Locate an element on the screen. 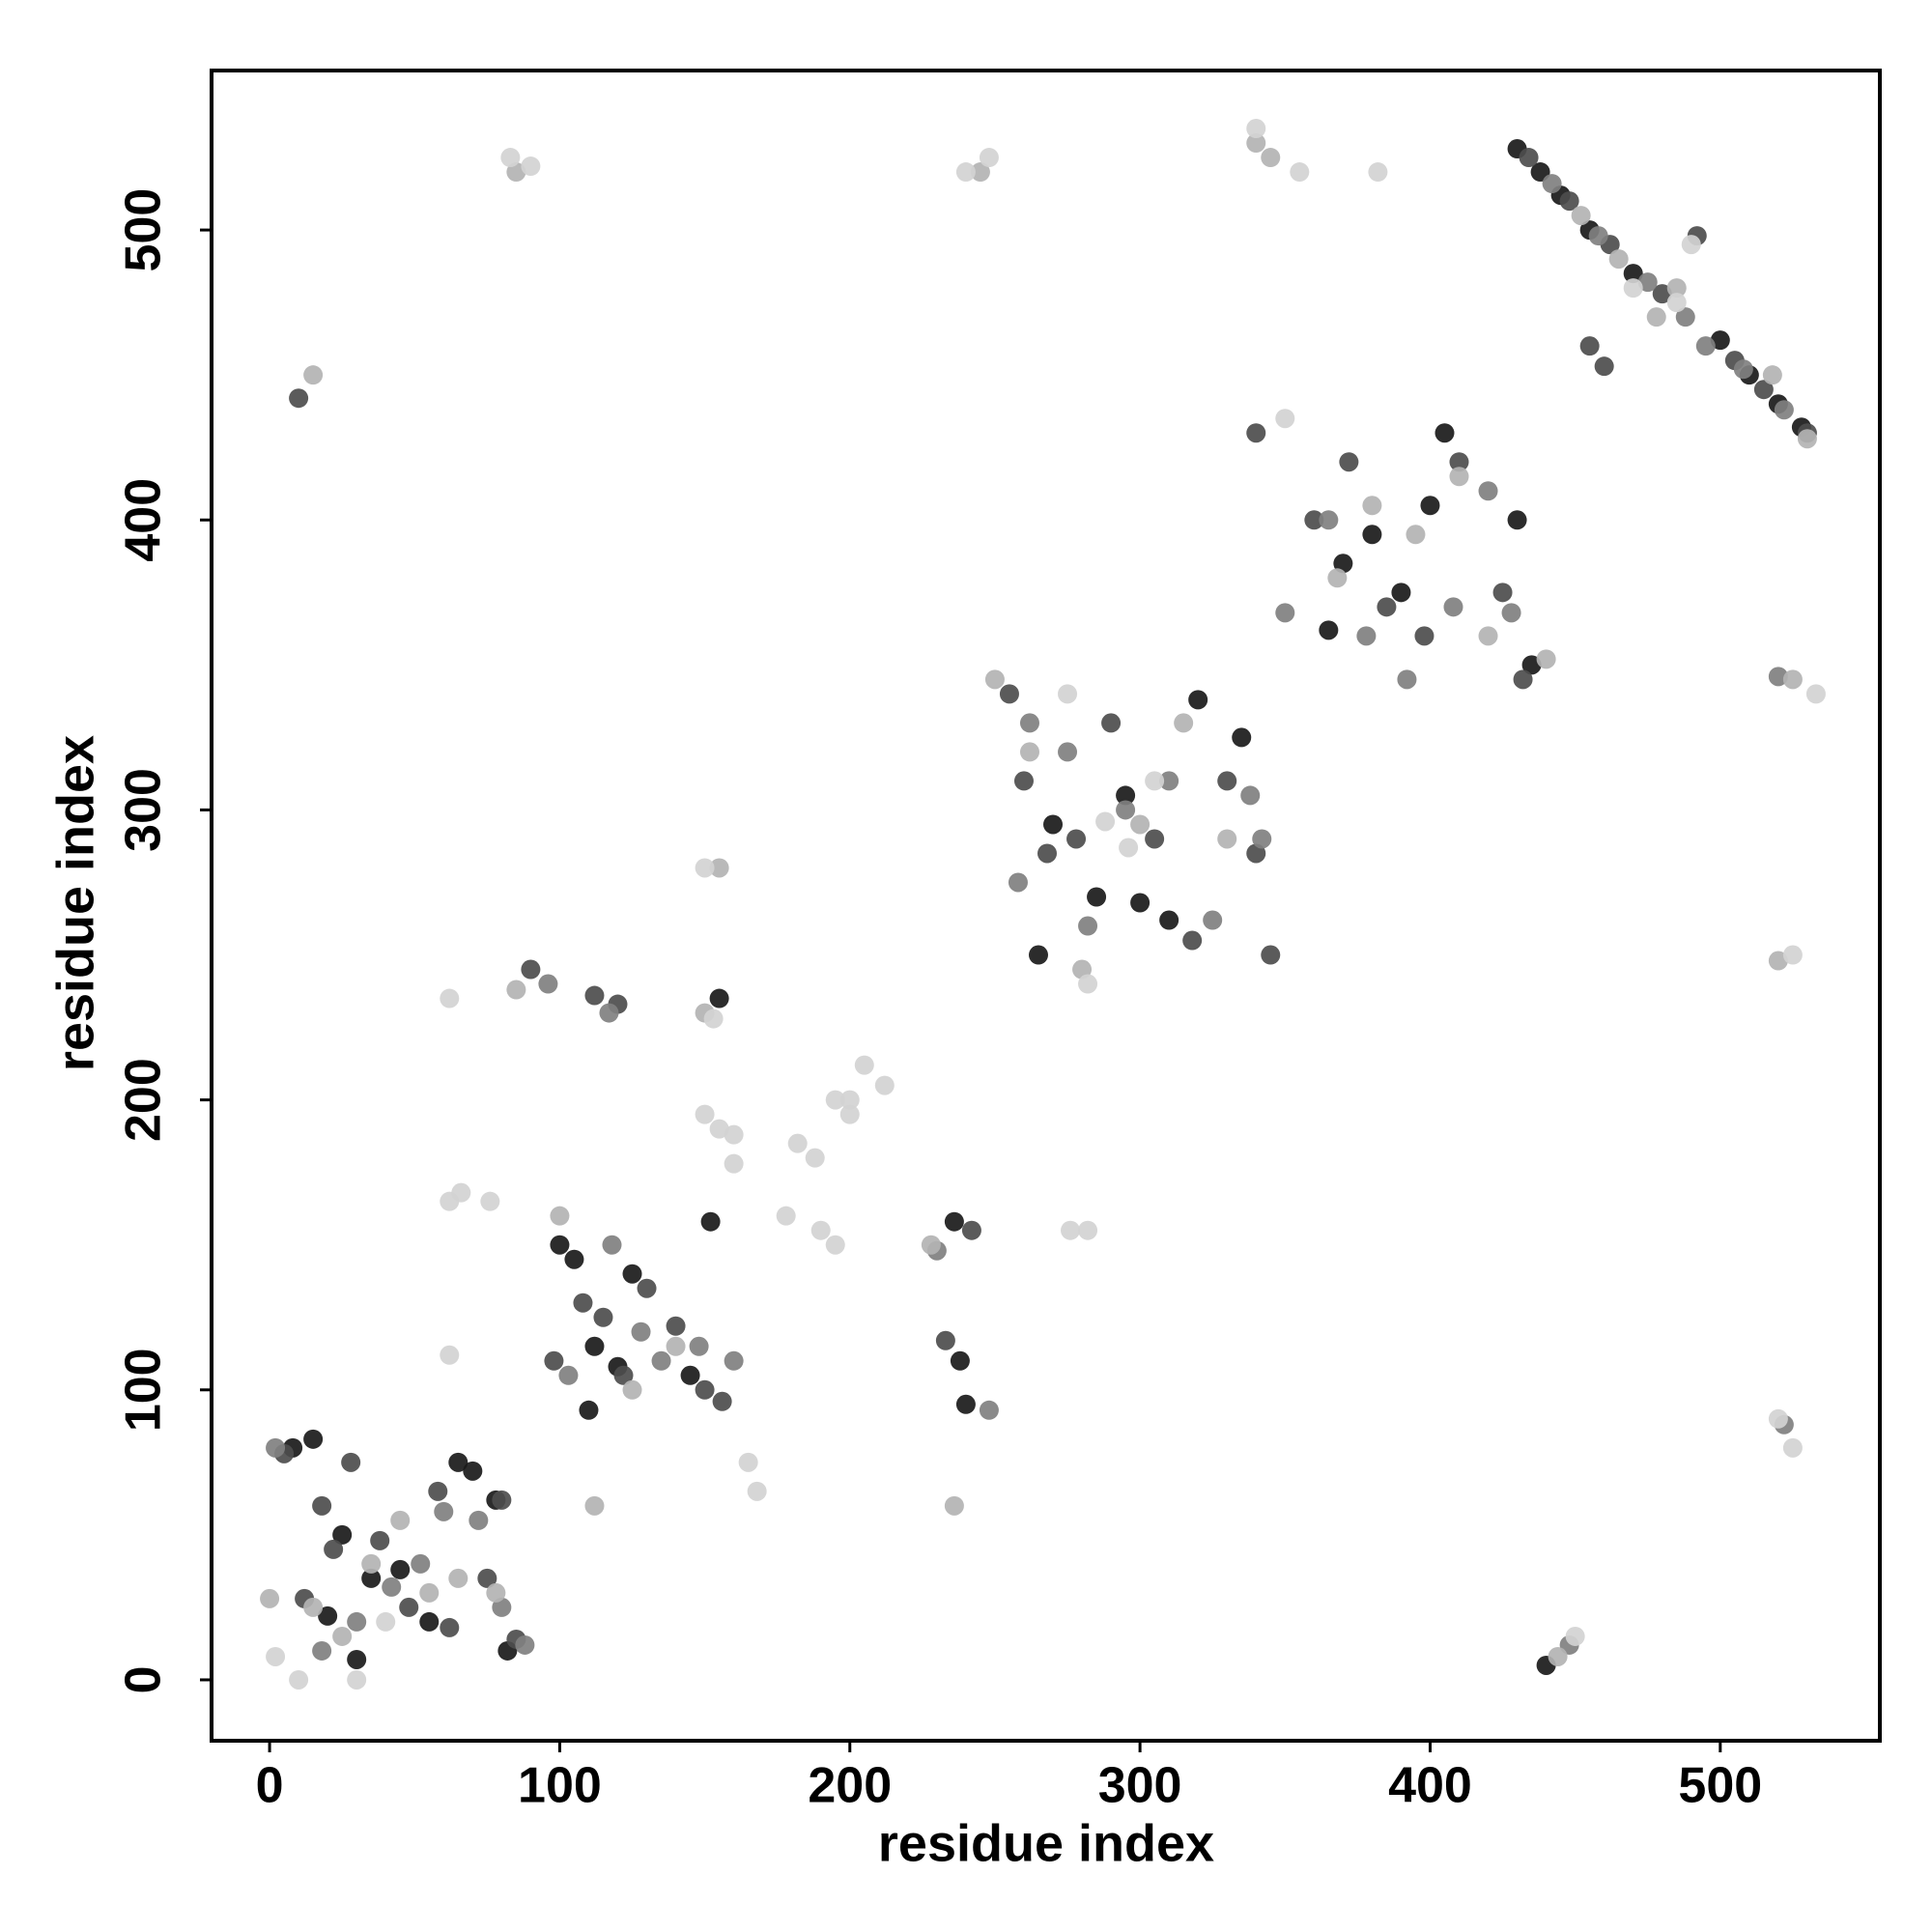 This screenshot has width=1932, height=1932. y-tick-label: 400 is located at coordinates (144, 520).